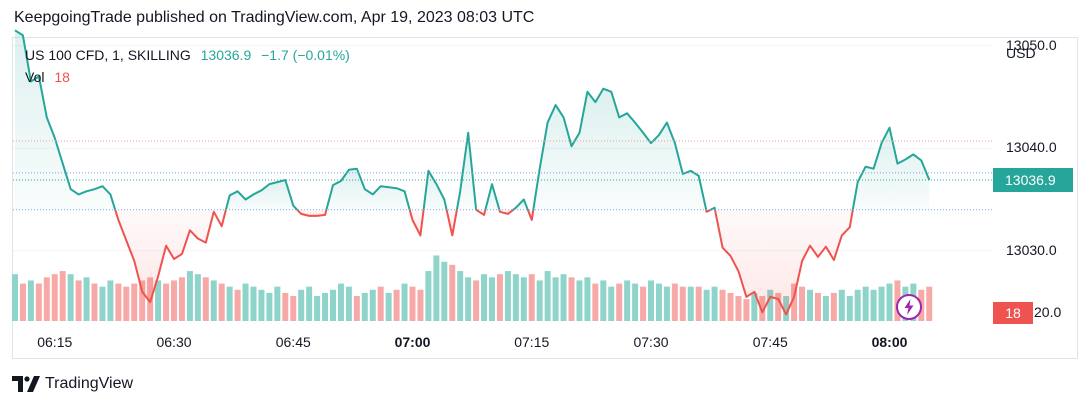 The image size is (1090, 407). What do you see at coordinates (1021, 53) in the screenshot?
I see `currency-label: USD` at bounding box center [1021, 53].